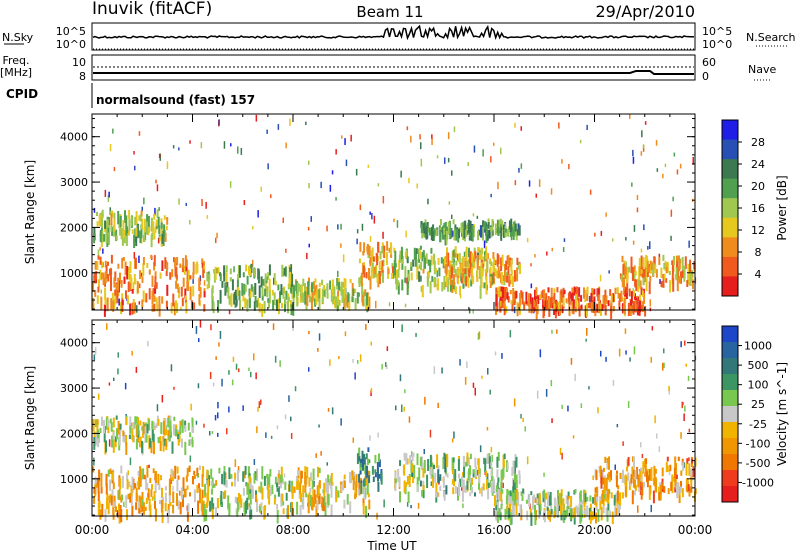 The height and width of the screenshot is (554, 800). I want to click on power-colorbar-swatch, so click(730, 169).